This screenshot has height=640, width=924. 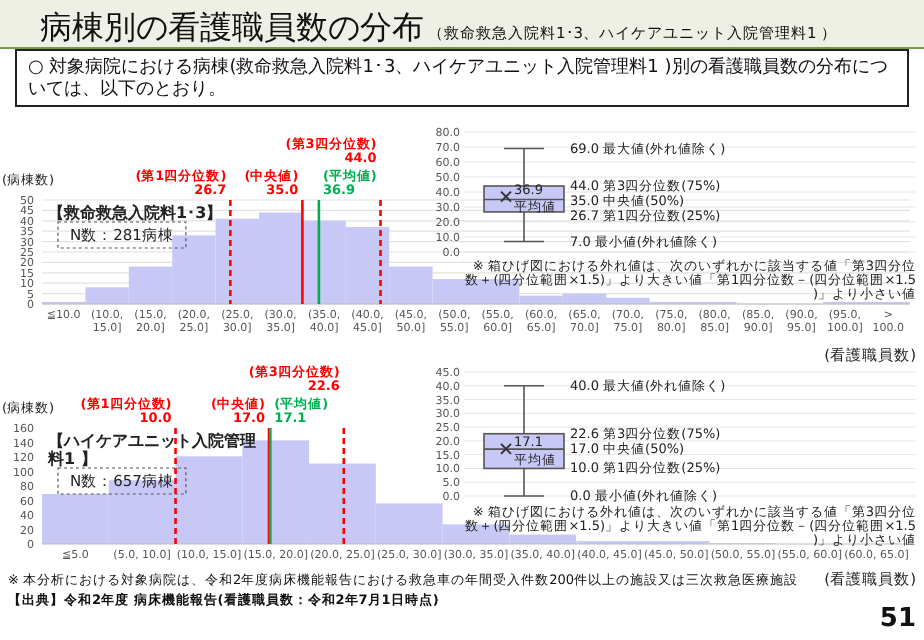 What do you see at coordinates (458, 78) in the screenshot?
I see `text: ○ 対象病院における病棟(救命救急入院料1･3、ハイケアユニット入院管理料1 )別の看護職員数の分布については、以下のとおり。` at bounding box center [458, 78].